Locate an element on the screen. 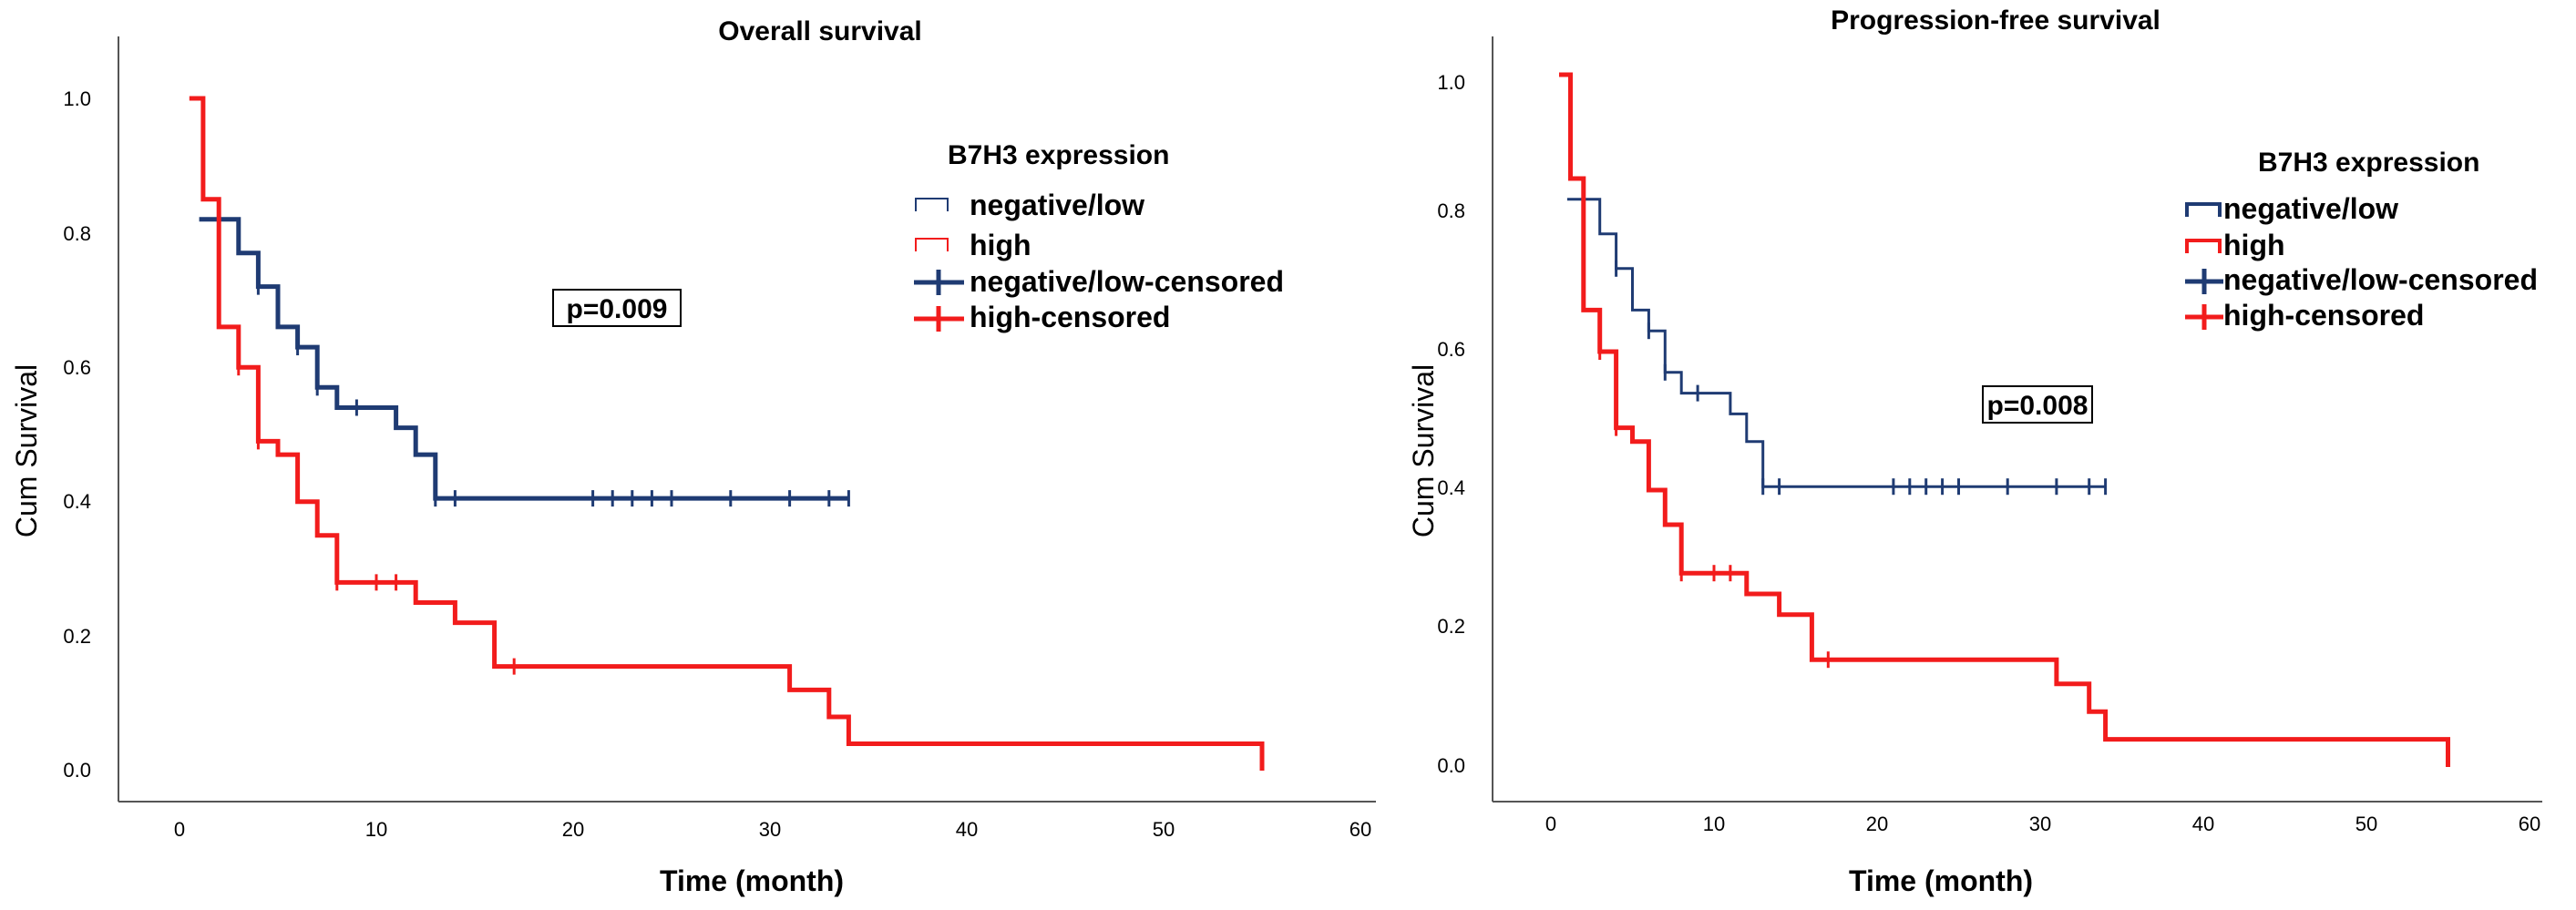 Image resolution: width=2576 pixels, height=910 pixels. p-value: p=0.008 is located at coordinates (2038, 406).